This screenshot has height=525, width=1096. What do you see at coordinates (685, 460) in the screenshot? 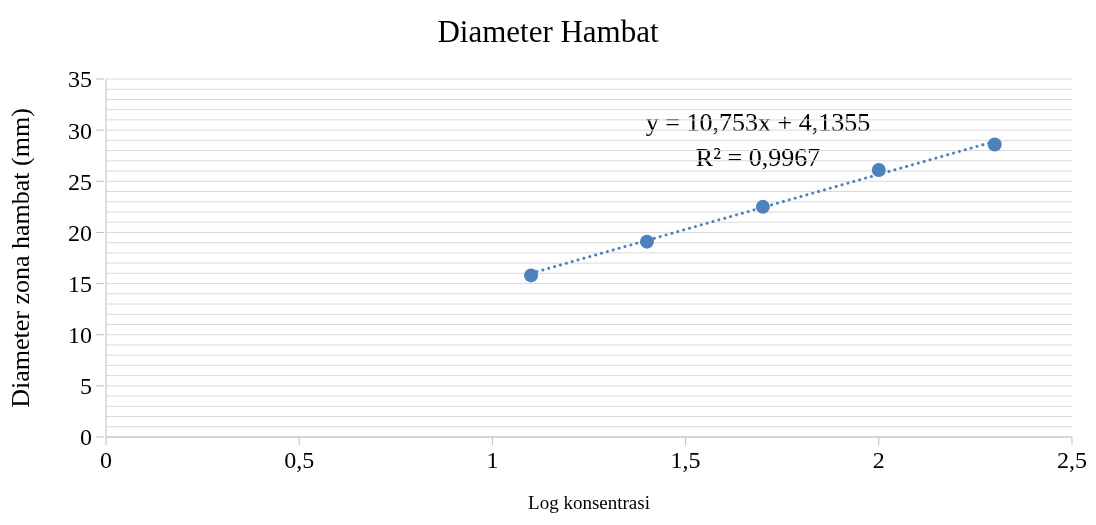
I see `x-tick-label: 1,5` at bounding box center [685, 460].